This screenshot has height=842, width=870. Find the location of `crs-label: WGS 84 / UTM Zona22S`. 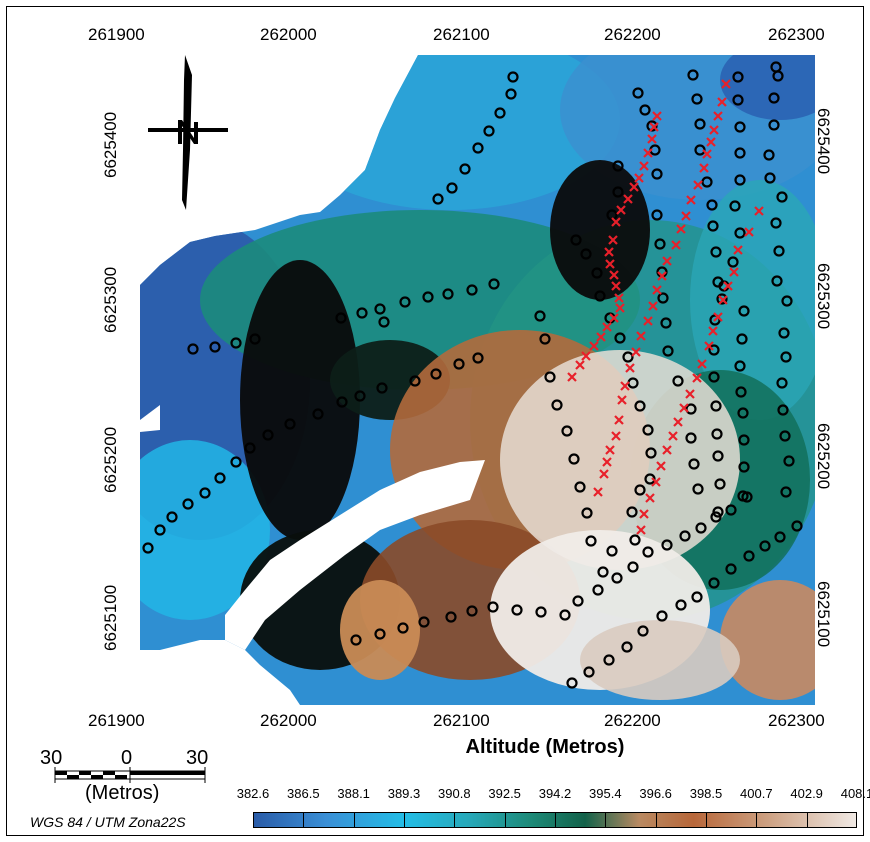

crs-label: WGS 84 / UTM Zona22S is located at coordinates (108, 822).